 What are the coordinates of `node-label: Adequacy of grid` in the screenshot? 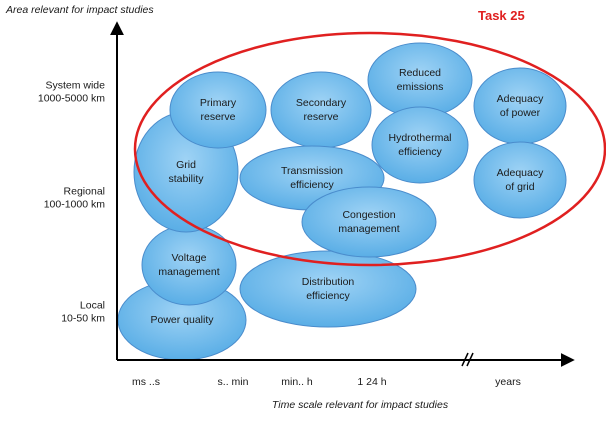 It's located at (520, 180).